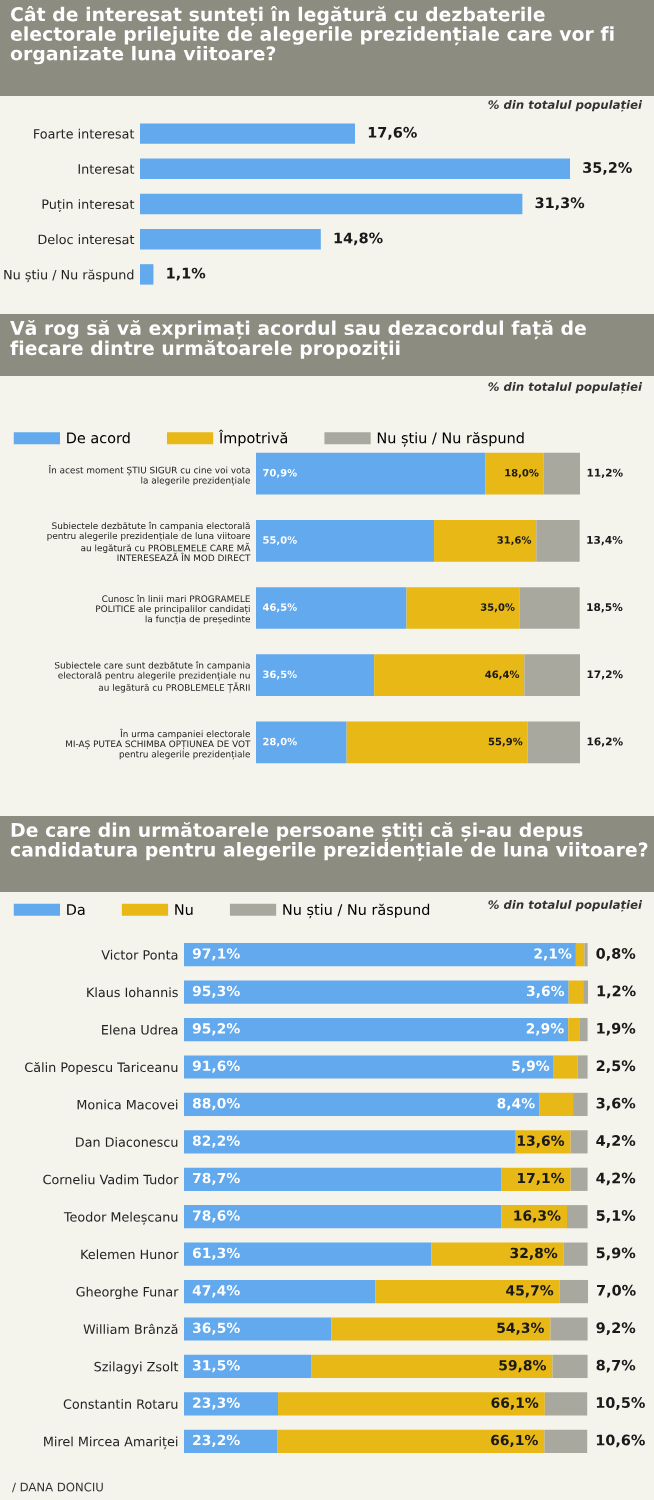  Describe the element at coordinates (329, 841) in the screenshot. I see `chart-title: De care din următoarele persoane știți că și-au depus candidatura pentru alegerile prezidențiale de luna viitoare?` at that location.